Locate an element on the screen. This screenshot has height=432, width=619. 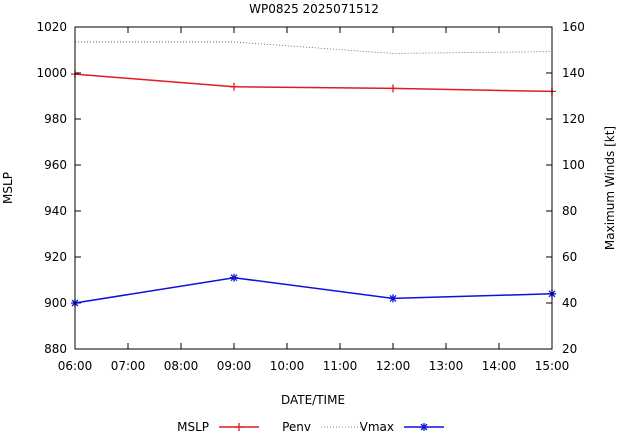
series-vmax is located at coordinates (313, 290).